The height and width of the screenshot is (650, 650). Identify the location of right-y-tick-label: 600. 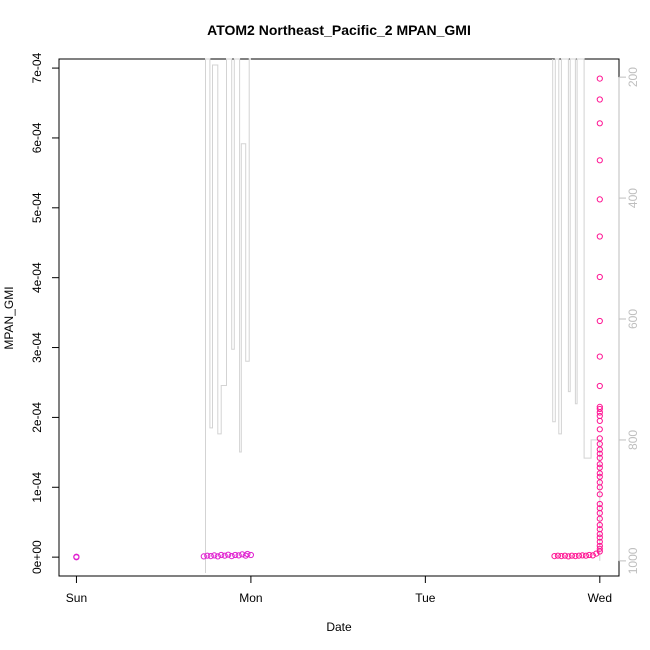
(633, 319).